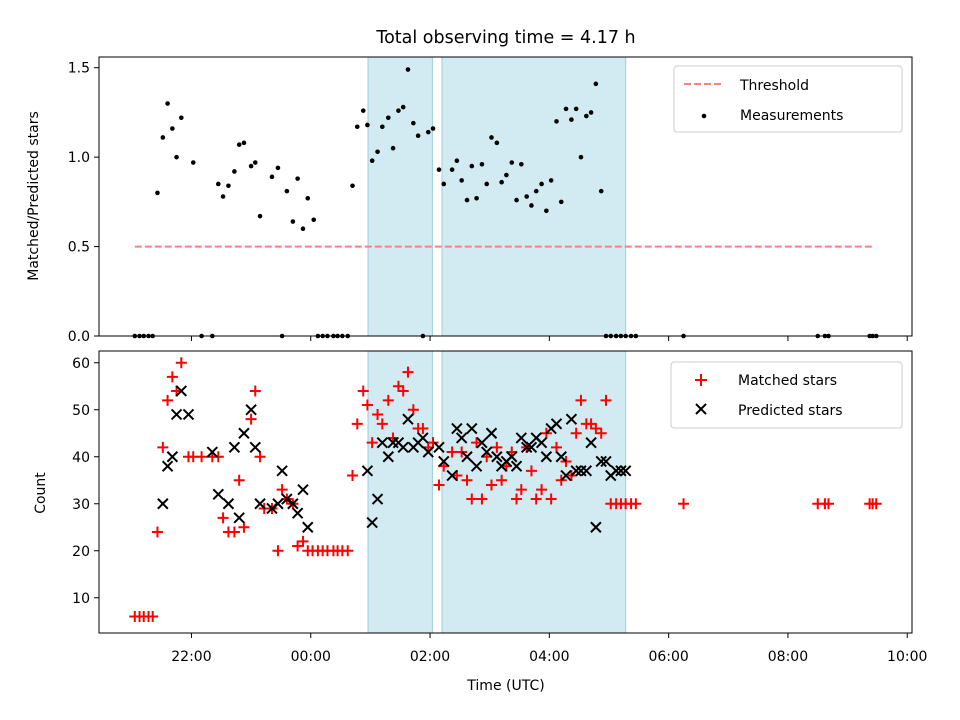 This screenshot has width=960, height=720. What do you see at coordinates (907, 657) in the screenshot?
I see `count-x-tick-label: 10:00` at bounding box center [907, 657].